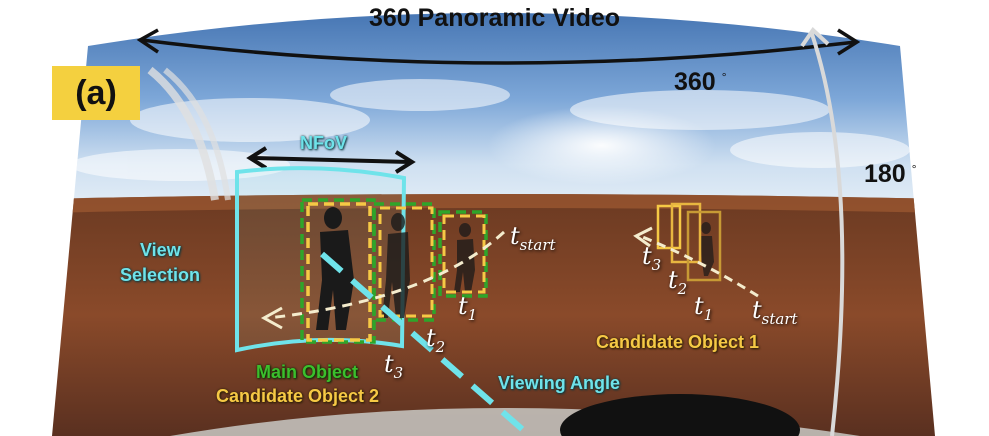 This screenshot has height=436, width=989. I want to click on view-selection-line2: Selection, so click(160, 275).